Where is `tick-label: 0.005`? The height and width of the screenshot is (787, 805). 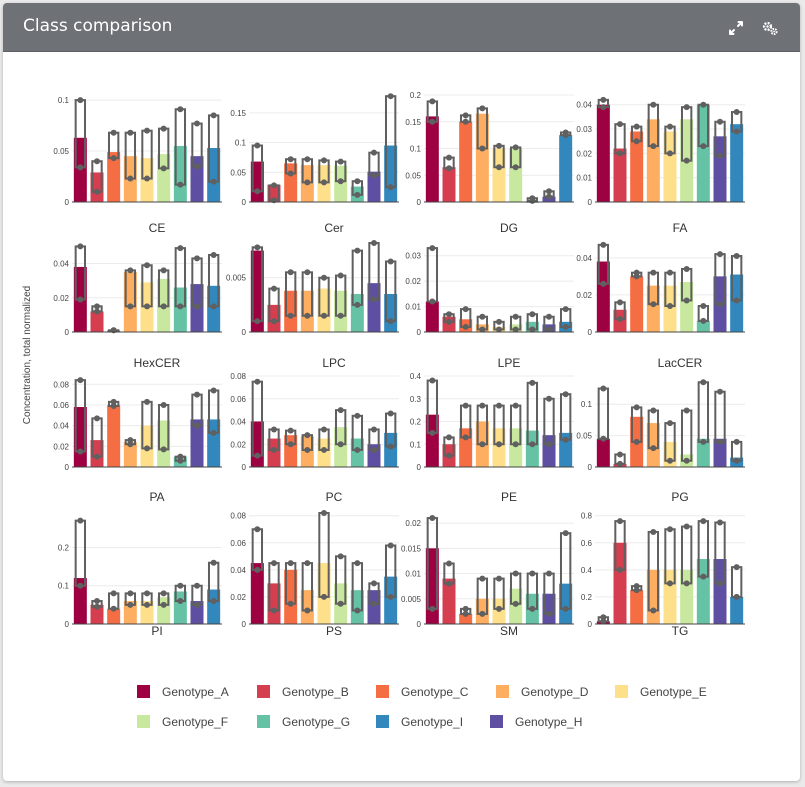 tick-label: 0.005 is located at coordinates (411, 599).